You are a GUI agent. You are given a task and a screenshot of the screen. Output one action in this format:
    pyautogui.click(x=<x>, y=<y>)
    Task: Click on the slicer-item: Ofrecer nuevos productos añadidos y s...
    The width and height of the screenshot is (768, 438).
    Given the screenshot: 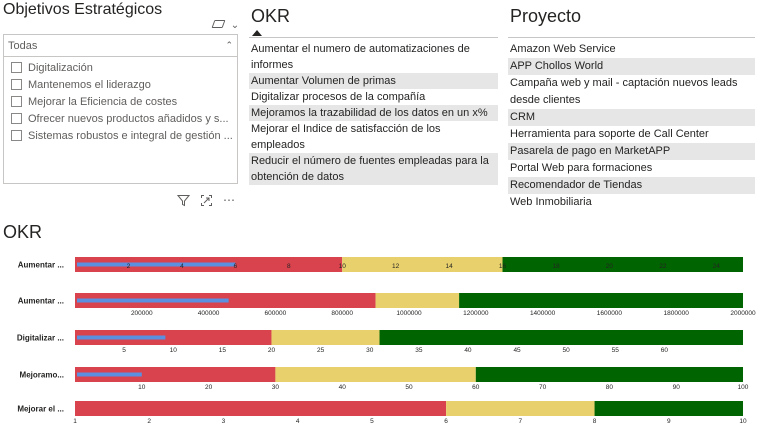 What is the action you would take?
    pyautogui.click(x=120, y=118)
    